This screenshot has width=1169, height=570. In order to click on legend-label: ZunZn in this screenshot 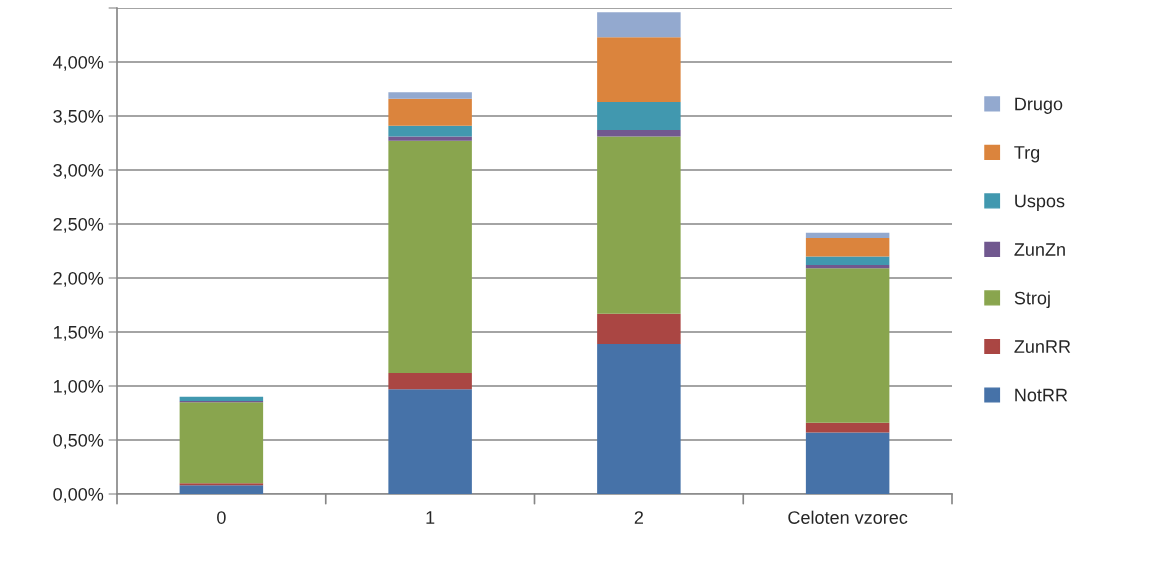, I will do `click(1039, 249)`.